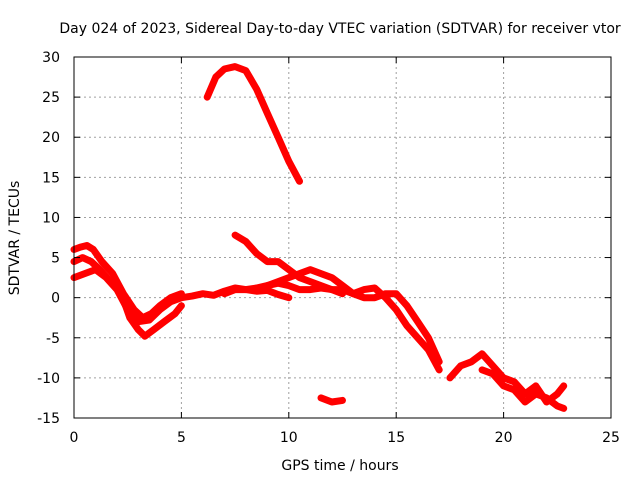  What do you see at coordinates (289, 438) in the screenshot?
I see `x-tick-label: 10` at bounding box center [289, 438].